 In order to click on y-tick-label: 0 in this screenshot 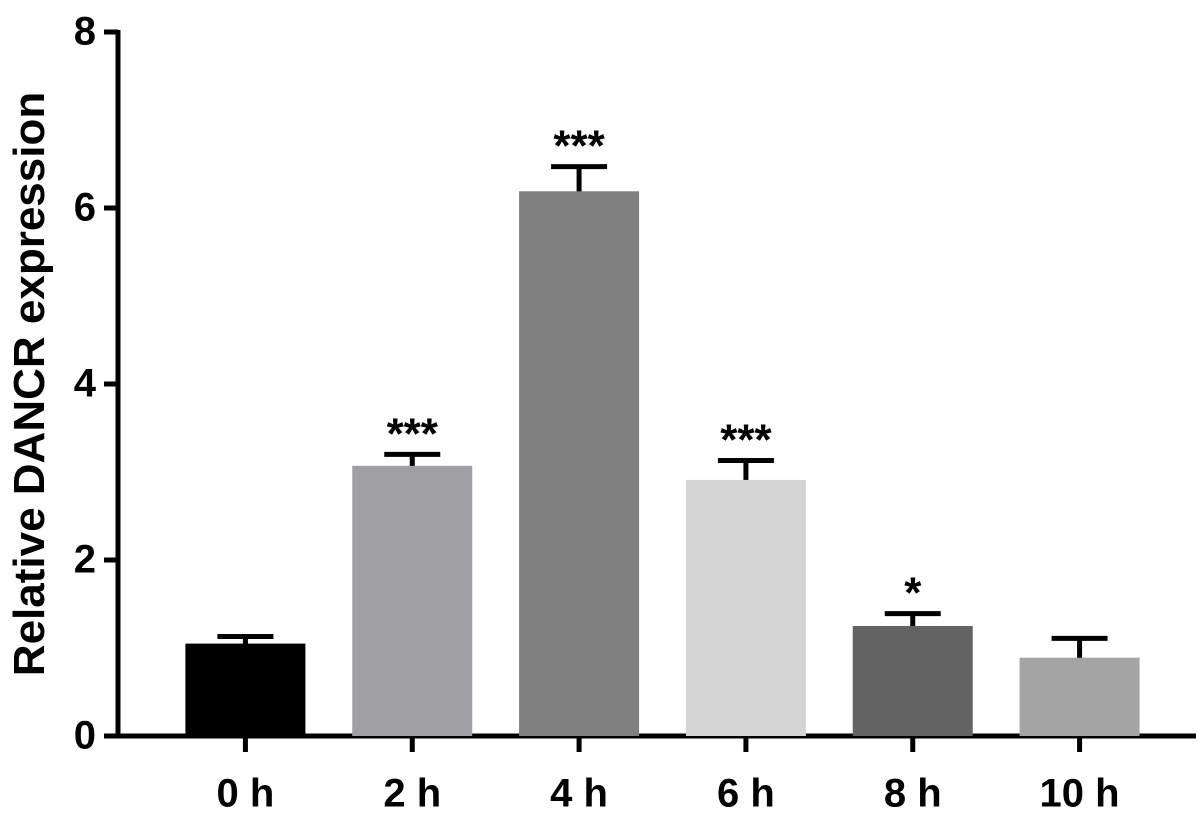, I will do `click(85, 736)`.